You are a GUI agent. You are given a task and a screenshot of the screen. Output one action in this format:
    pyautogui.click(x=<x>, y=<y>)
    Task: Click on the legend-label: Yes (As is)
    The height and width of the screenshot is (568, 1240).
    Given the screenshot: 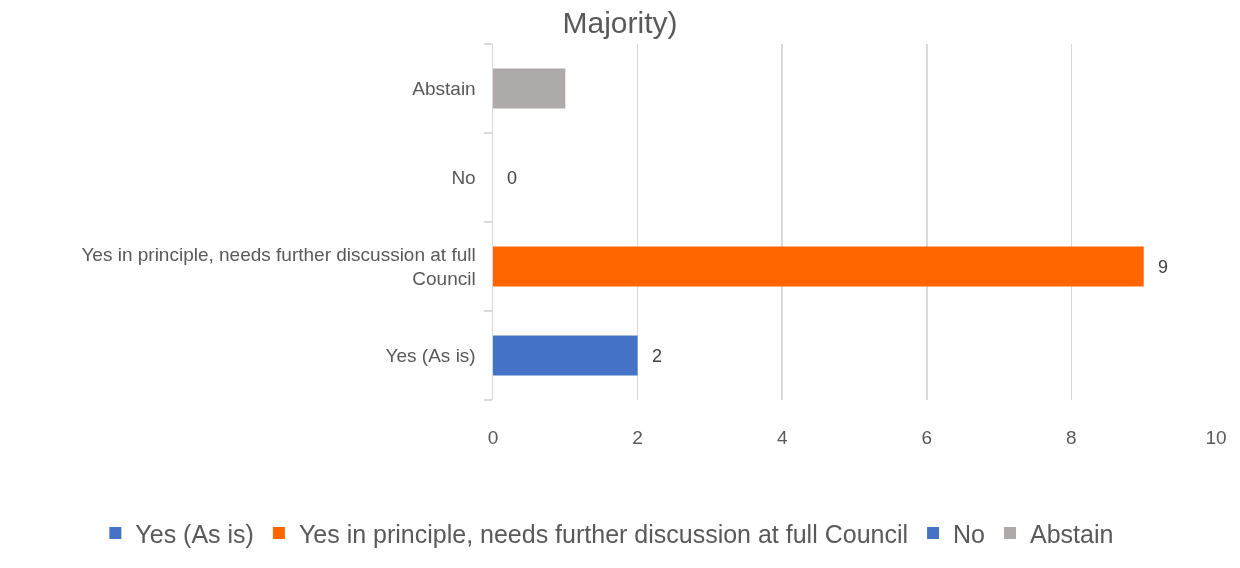 What is the action you would take?
    pyautogui.click(x=194, y=533)
    